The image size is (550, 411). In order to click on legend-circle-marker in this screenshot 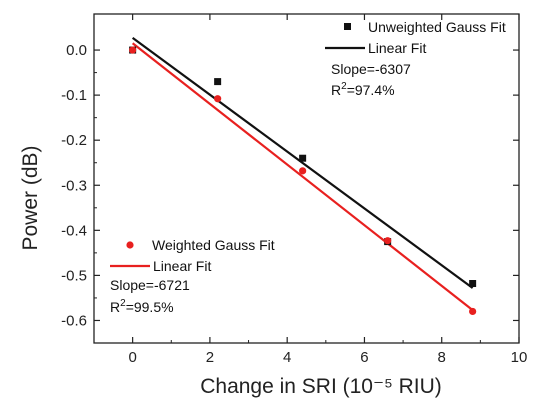, I will do `click(130, 245)`.